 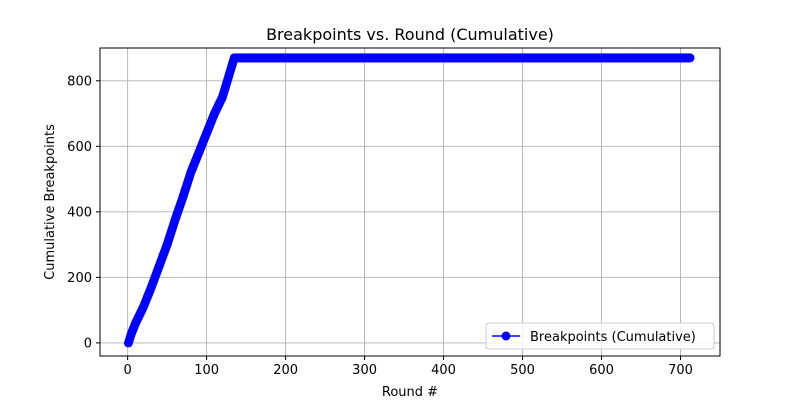 I want to click on x-tick-label: 200, so click(x=285, y=370).